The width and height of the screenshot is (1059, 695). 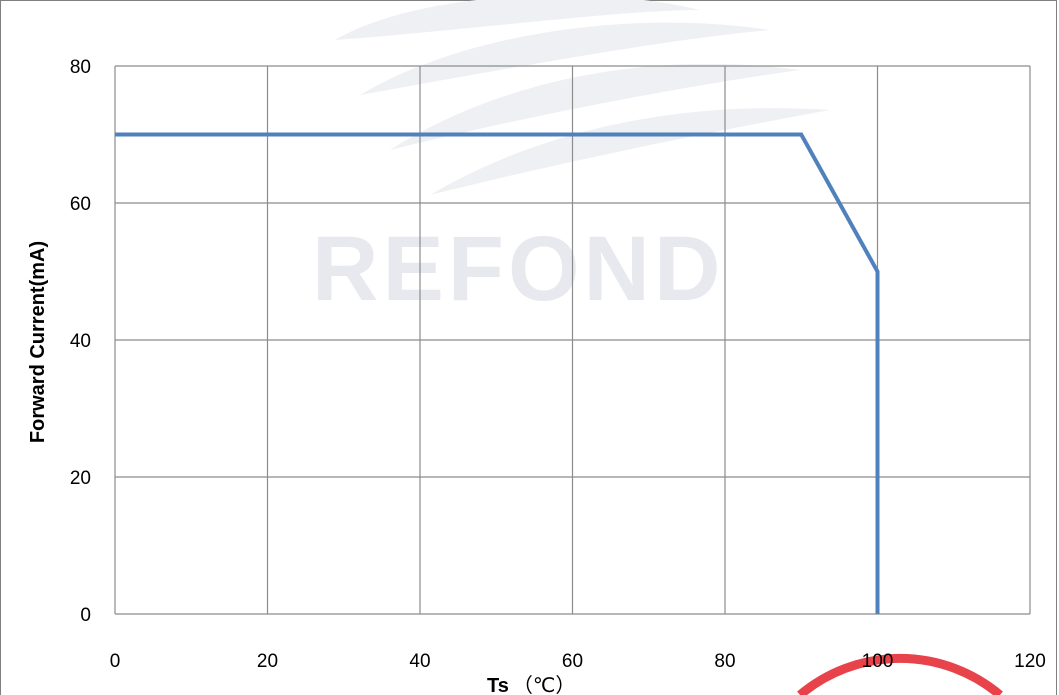 What do you see at coordinates (419, 661) in the screenshot?
I see `x-tick-label: 40` at bounding box center [419, 661].